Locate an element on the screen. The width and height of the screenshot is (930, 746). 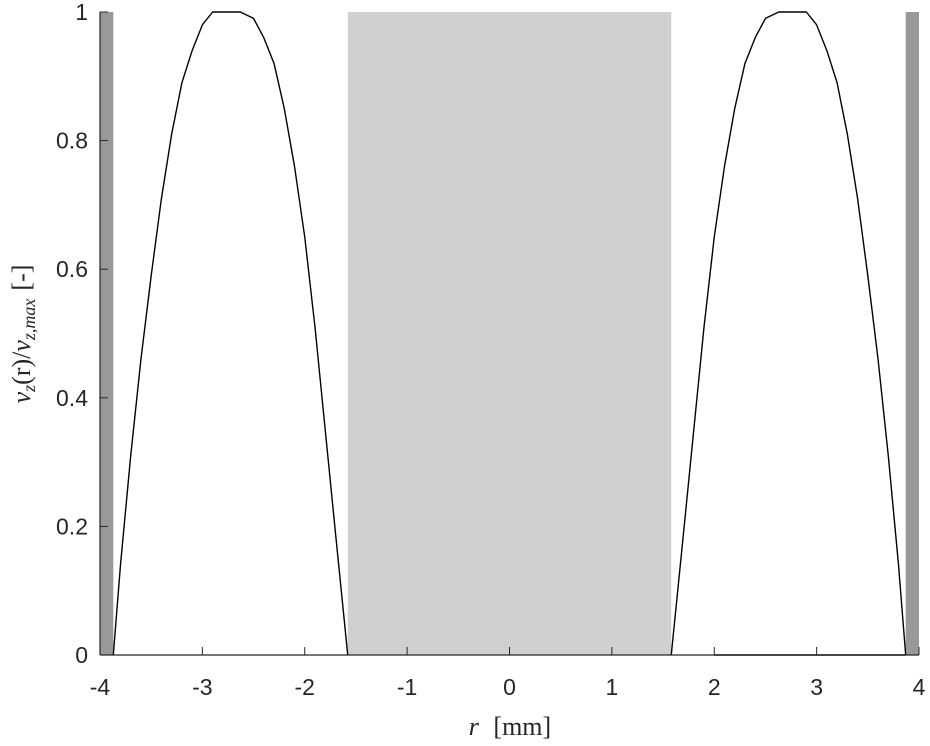
y-axis-label-num-sub: z is located at coordinates (29, 389).